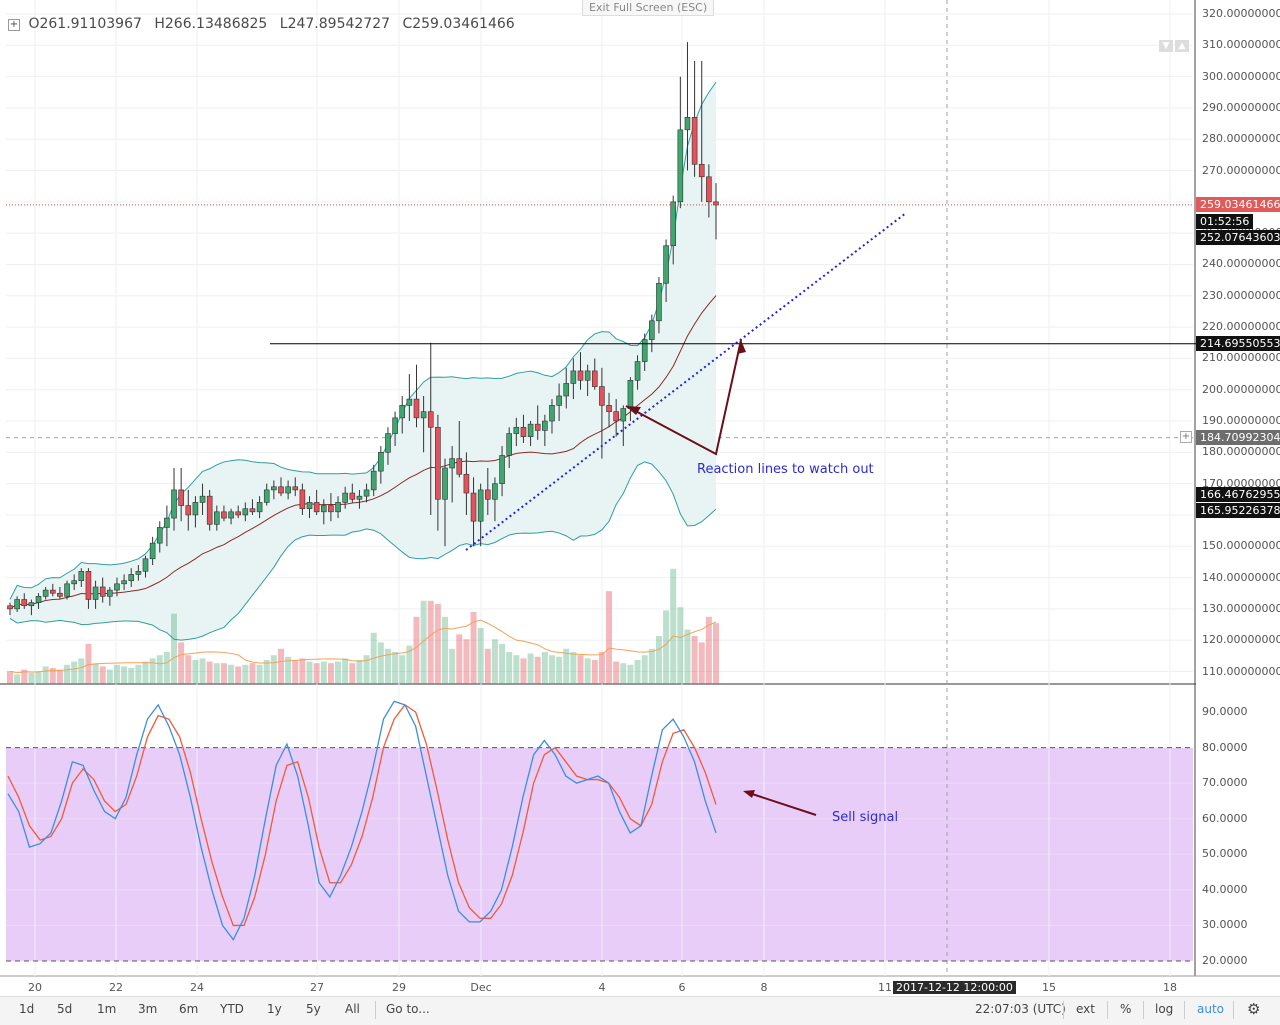 The image size is (1280, 1025). What do you see at coordinates (1241, 170) in the screenshot?
I see `price-tick-label: 270.00000000` at bounding box center [1241, 170].